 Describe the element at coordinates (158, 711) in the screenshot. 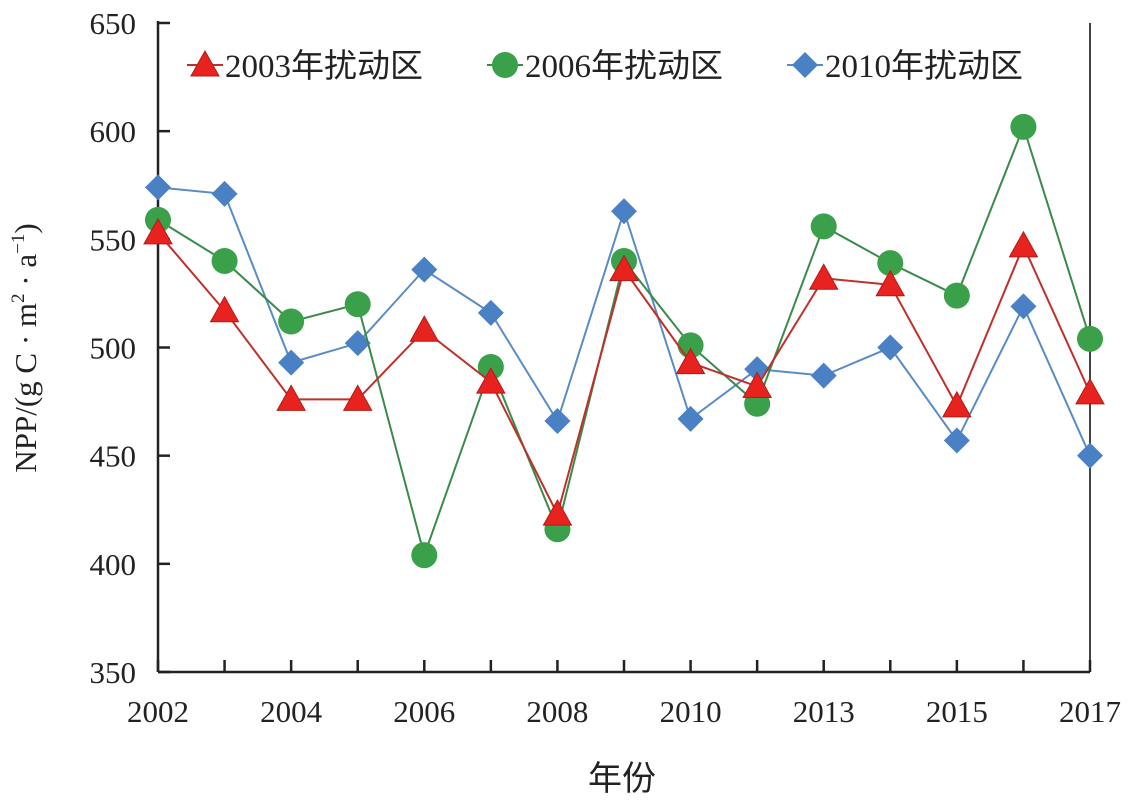

I see `x-tick-label: 2002` at that location.